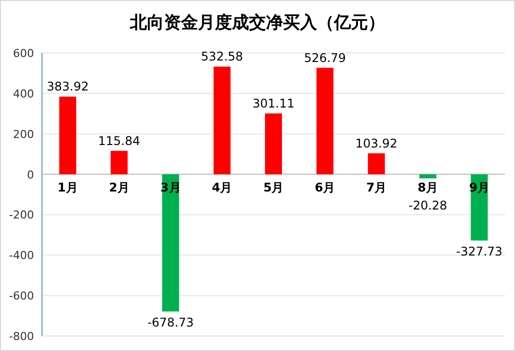 The width and height of the screenshot is (515, 351). What do you see at coordinates (119, 141) in the screenshot?
I see `data-label: 115.84` at bounding box center [119, 141].